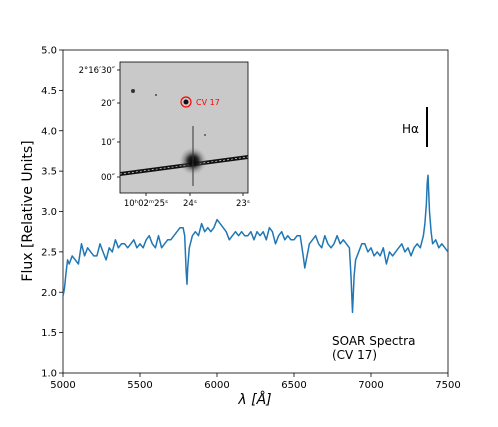 This screenshot has height=427, width=498. Describe the element at coordinates (139, 385) in the screenshot. I see `x-tick-label: 5500` at that location.